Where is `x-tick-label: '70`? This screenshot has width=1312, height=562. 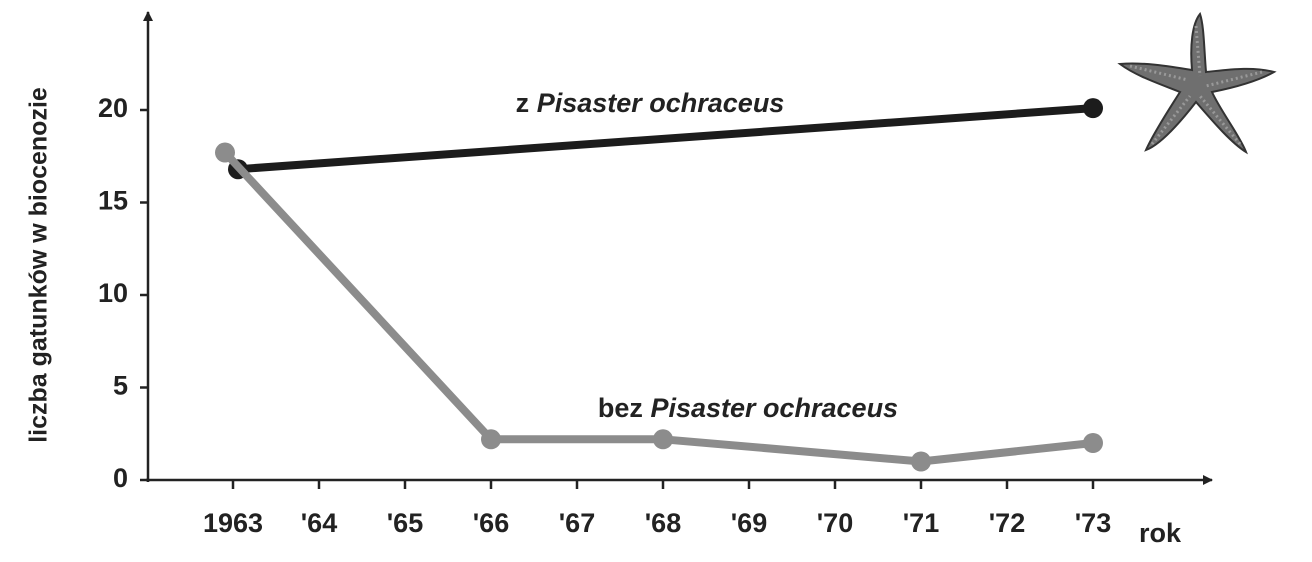
x-tick-label: '70 is located at coordinates (835, 523).